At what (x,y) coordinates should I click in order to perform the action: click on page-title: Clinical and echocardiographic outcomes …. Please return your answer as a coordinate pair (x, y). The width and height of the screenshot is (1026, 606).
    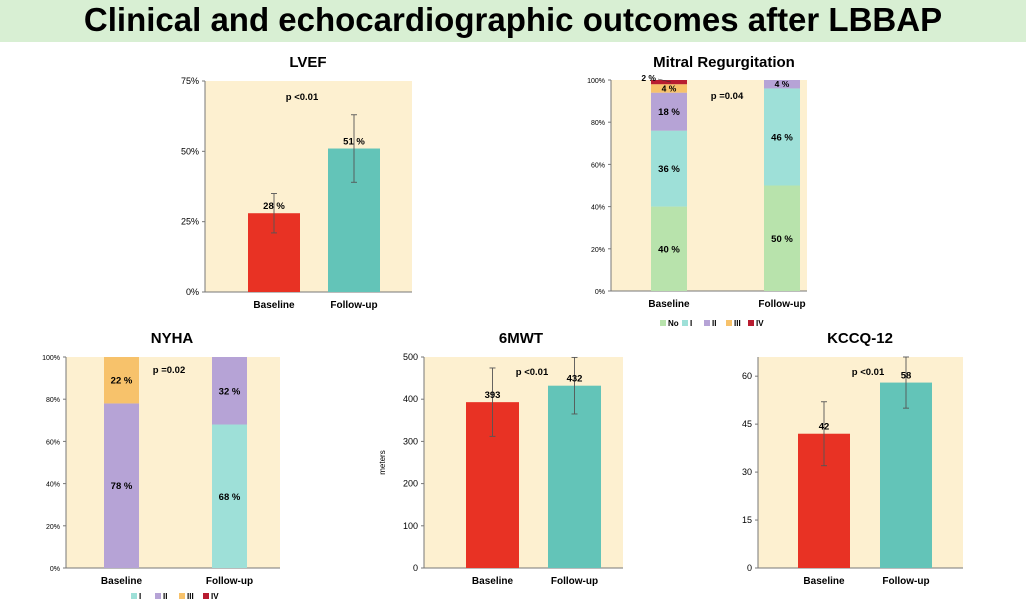
    Looking at the image, I should click on (513, 19).